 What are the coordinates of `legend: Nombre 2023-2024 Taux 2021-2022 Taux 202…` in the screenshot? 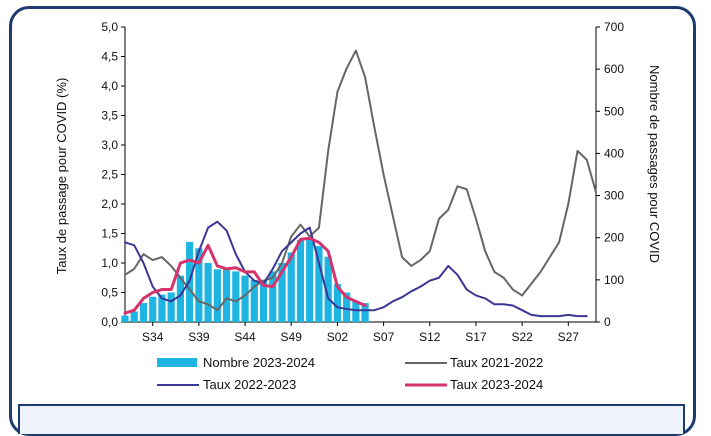 It's located at (350, 373).